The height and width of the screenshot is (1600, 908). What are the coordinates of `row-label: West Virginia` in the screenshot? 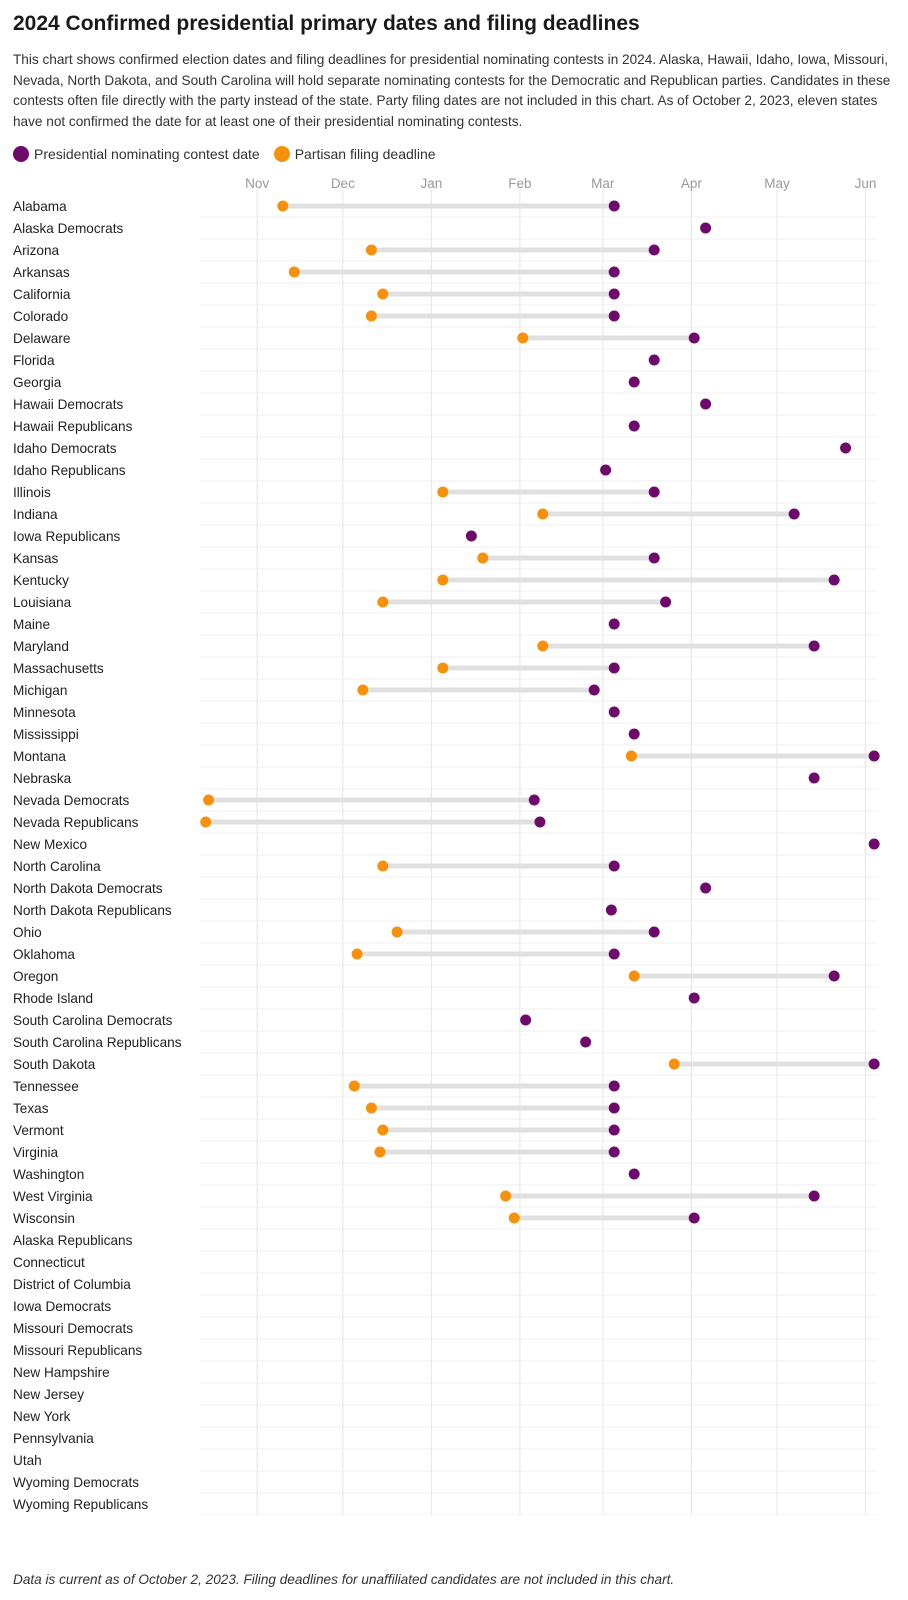 It's located at (53, 1196).